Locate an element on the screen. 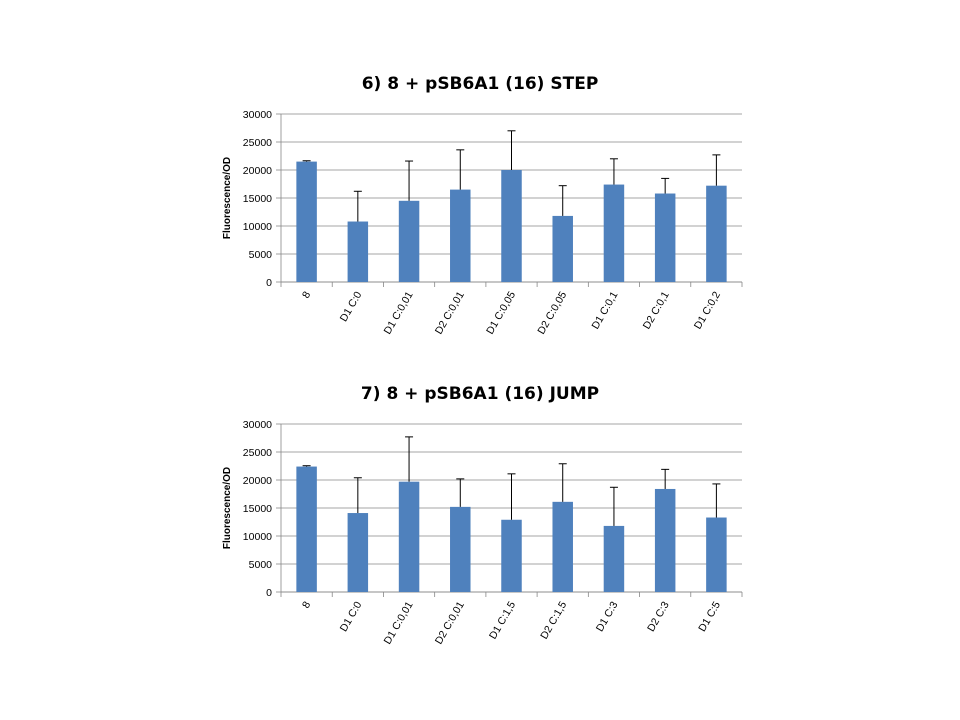 This screenshot has width=960, height=720. chart-title: 6) 8 + pSB6A1 (16) STEP is located at coordinates (480, 84).